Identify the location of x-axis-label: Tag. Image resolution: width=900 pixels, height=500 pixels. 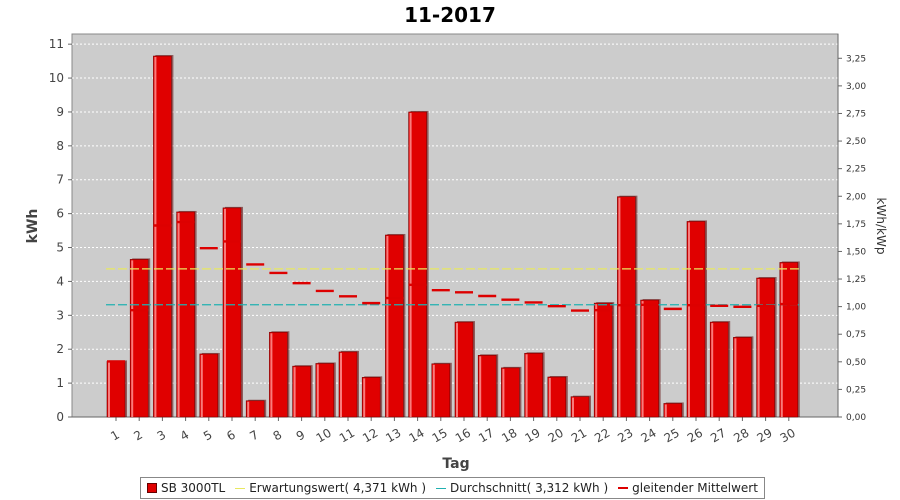
(455, 464).